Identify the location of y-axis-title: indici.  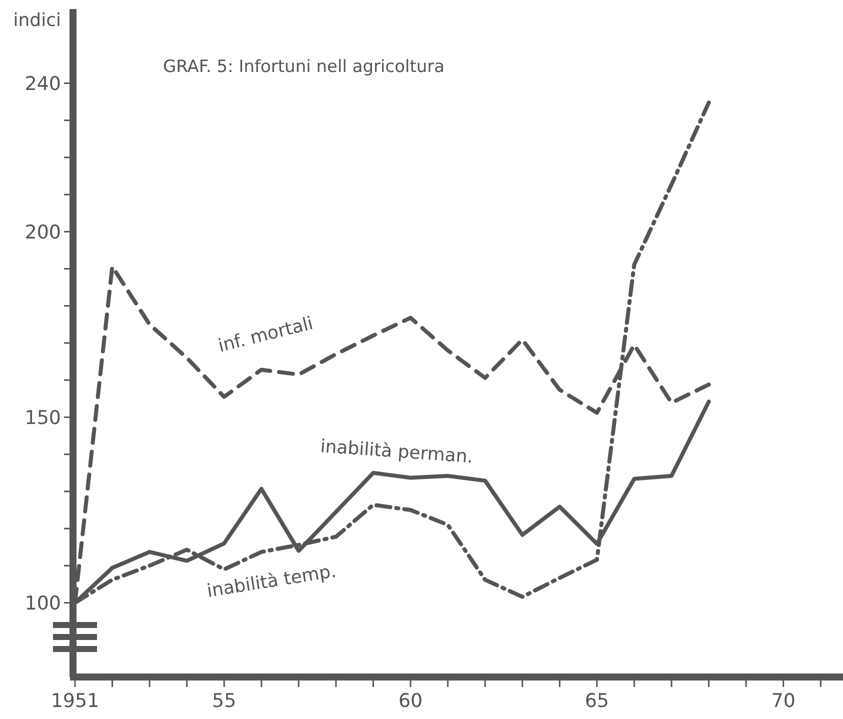
(37, 20).